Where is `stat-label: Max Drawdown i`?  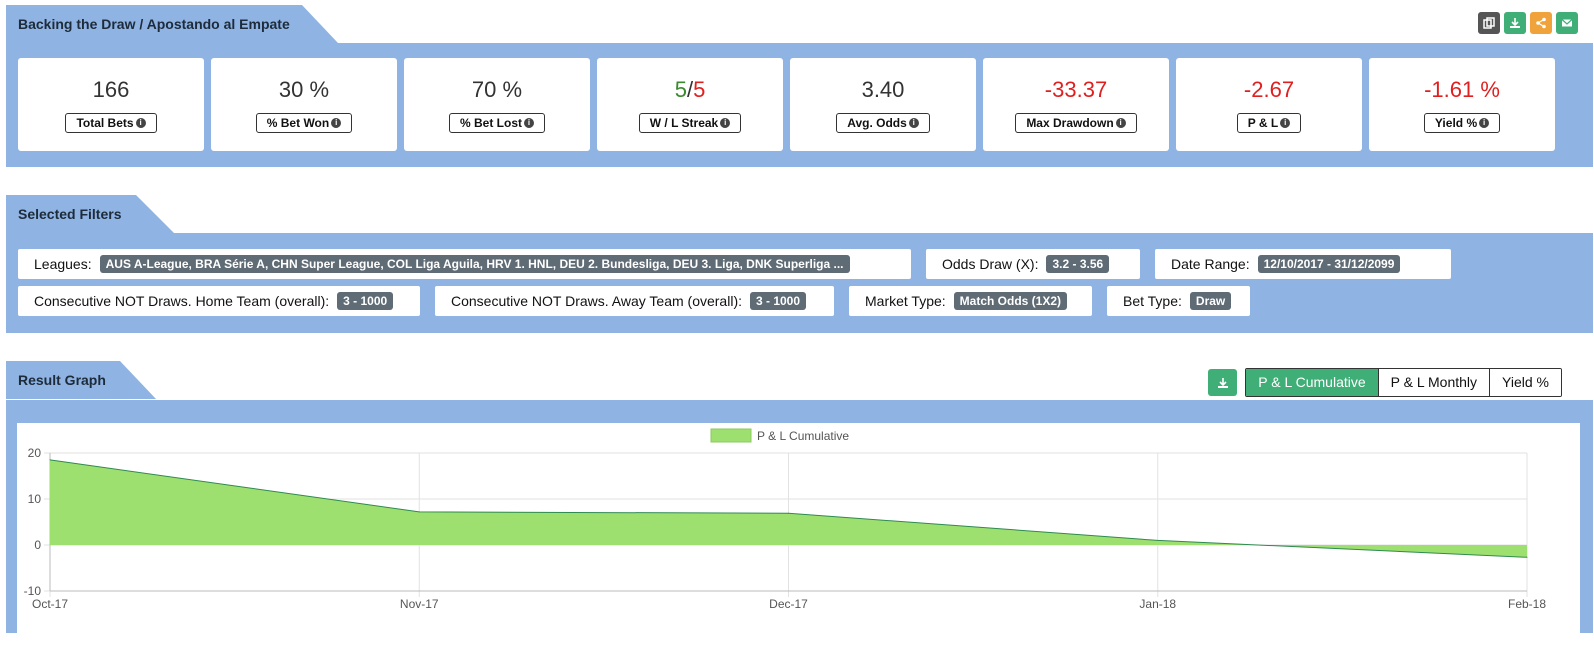 stat-label: Max Drawdown i is located at coordinates (1076, 122).